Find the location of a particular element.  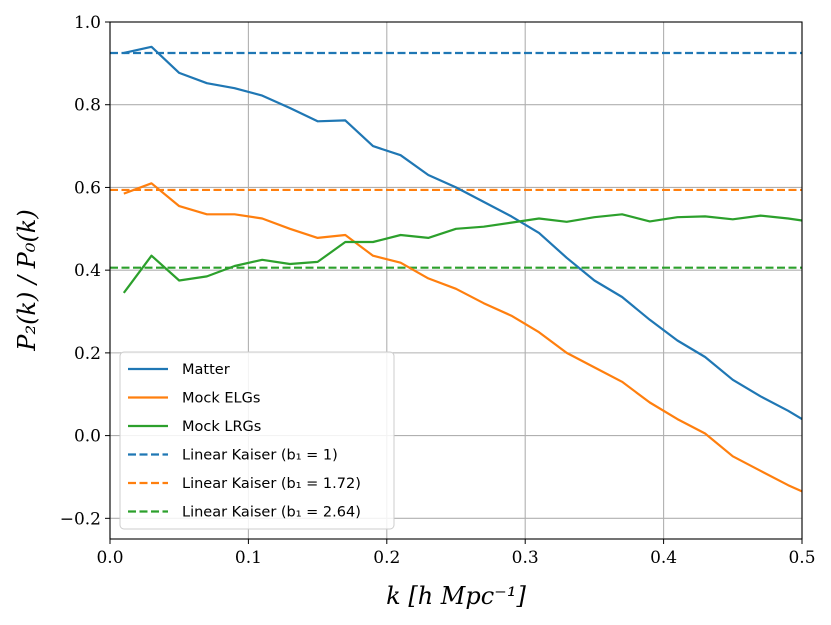

x-tick-label: 0.4 is located at coordinates (663, 558).